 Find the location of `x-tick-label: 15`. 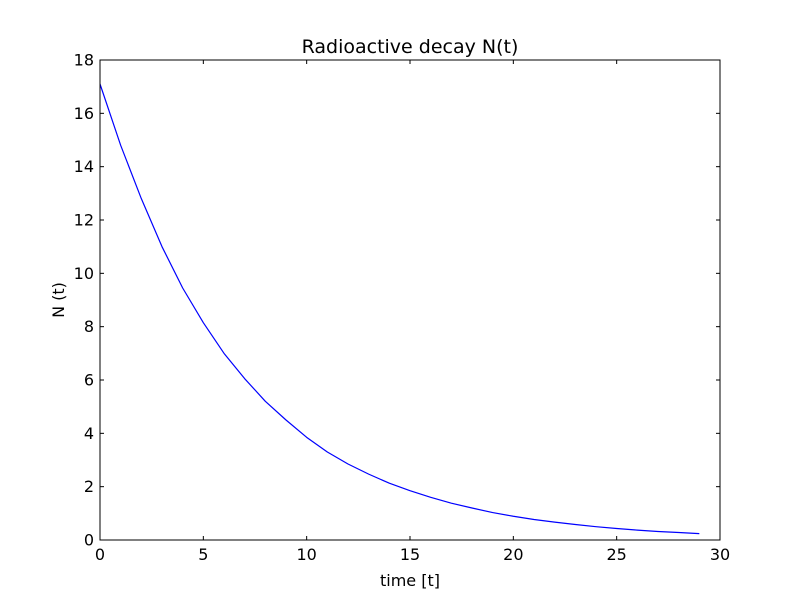

x-tick-label: 15 is located at coordinates (410, 554).